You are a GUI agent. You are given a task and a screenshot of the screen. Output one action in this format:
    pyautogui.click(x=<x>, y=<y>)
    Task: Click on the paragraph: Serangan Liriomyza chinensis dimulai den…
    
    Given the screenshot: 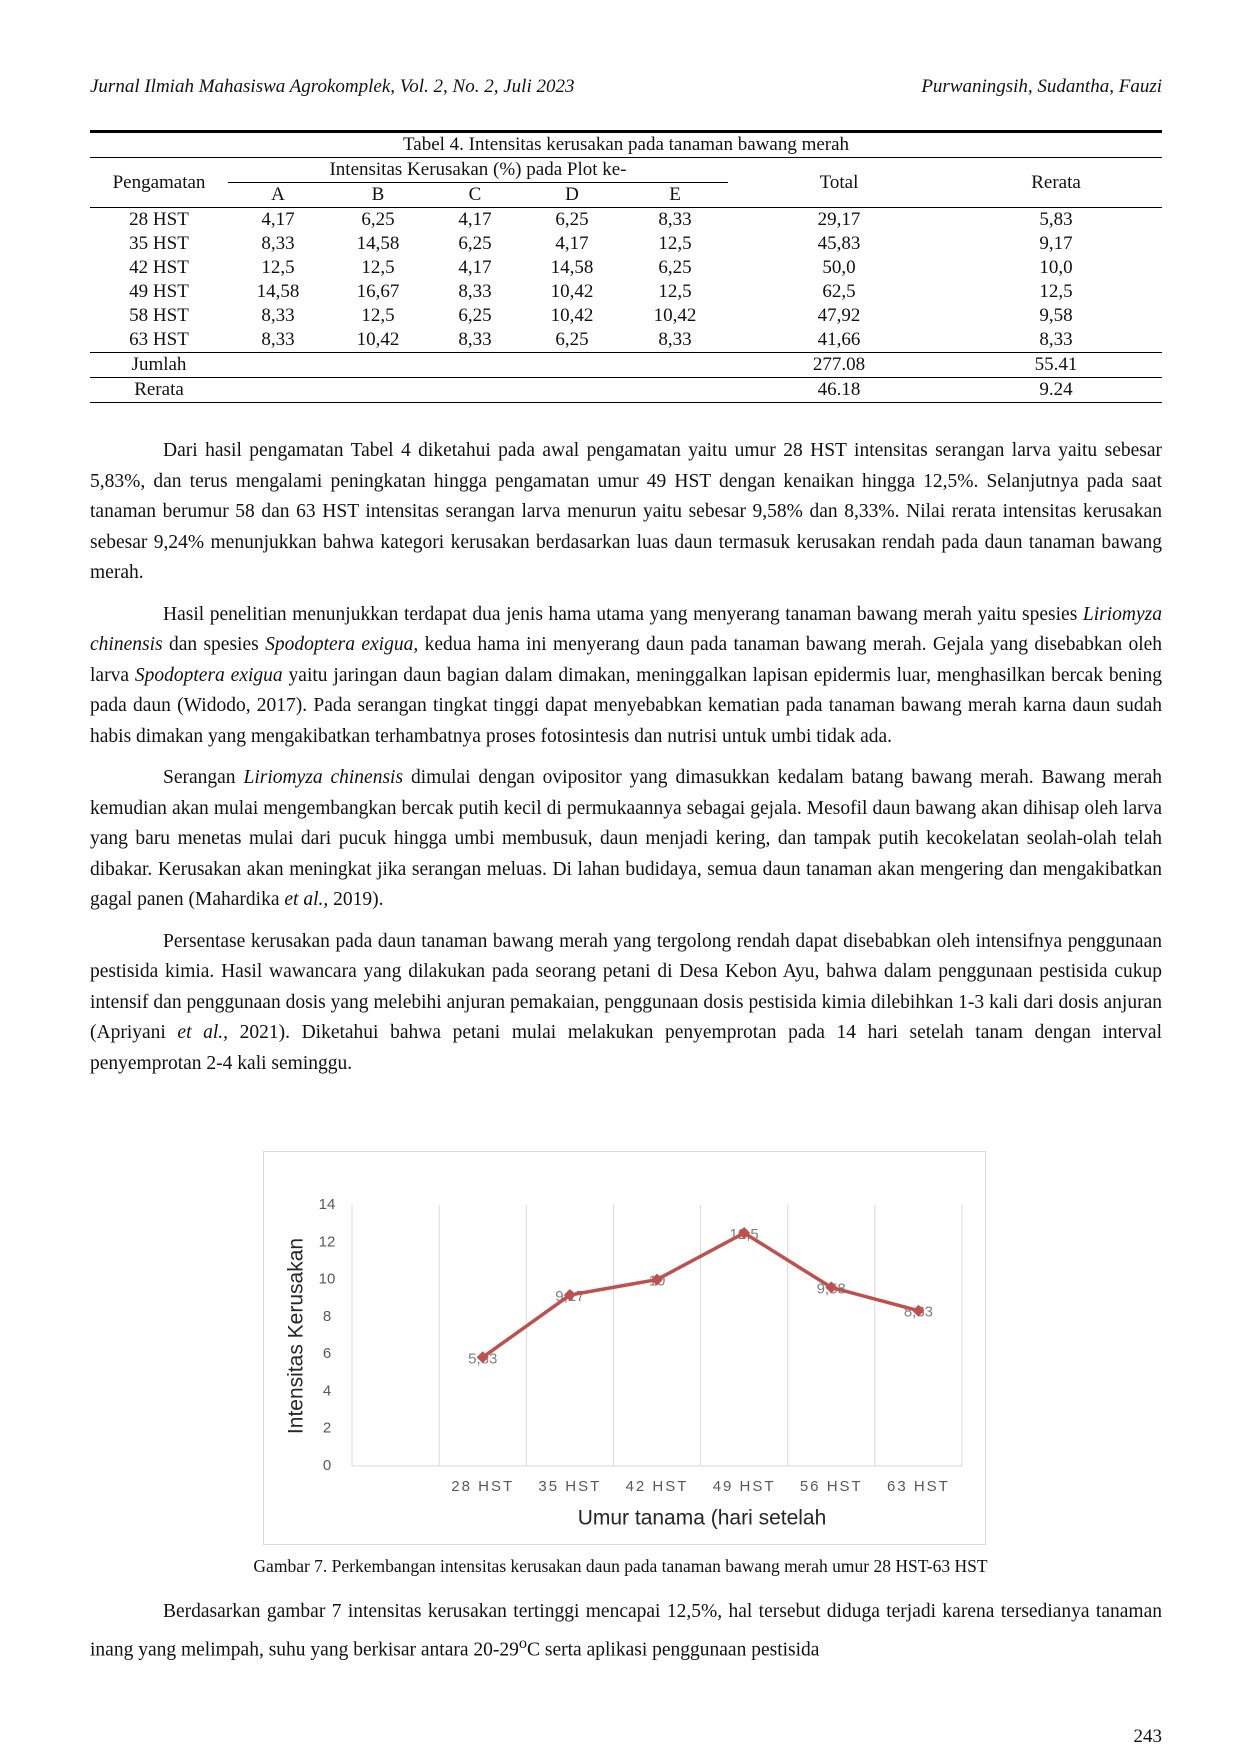 What is the action you would take?
    pyautogui.click(x=626, y=839)
    